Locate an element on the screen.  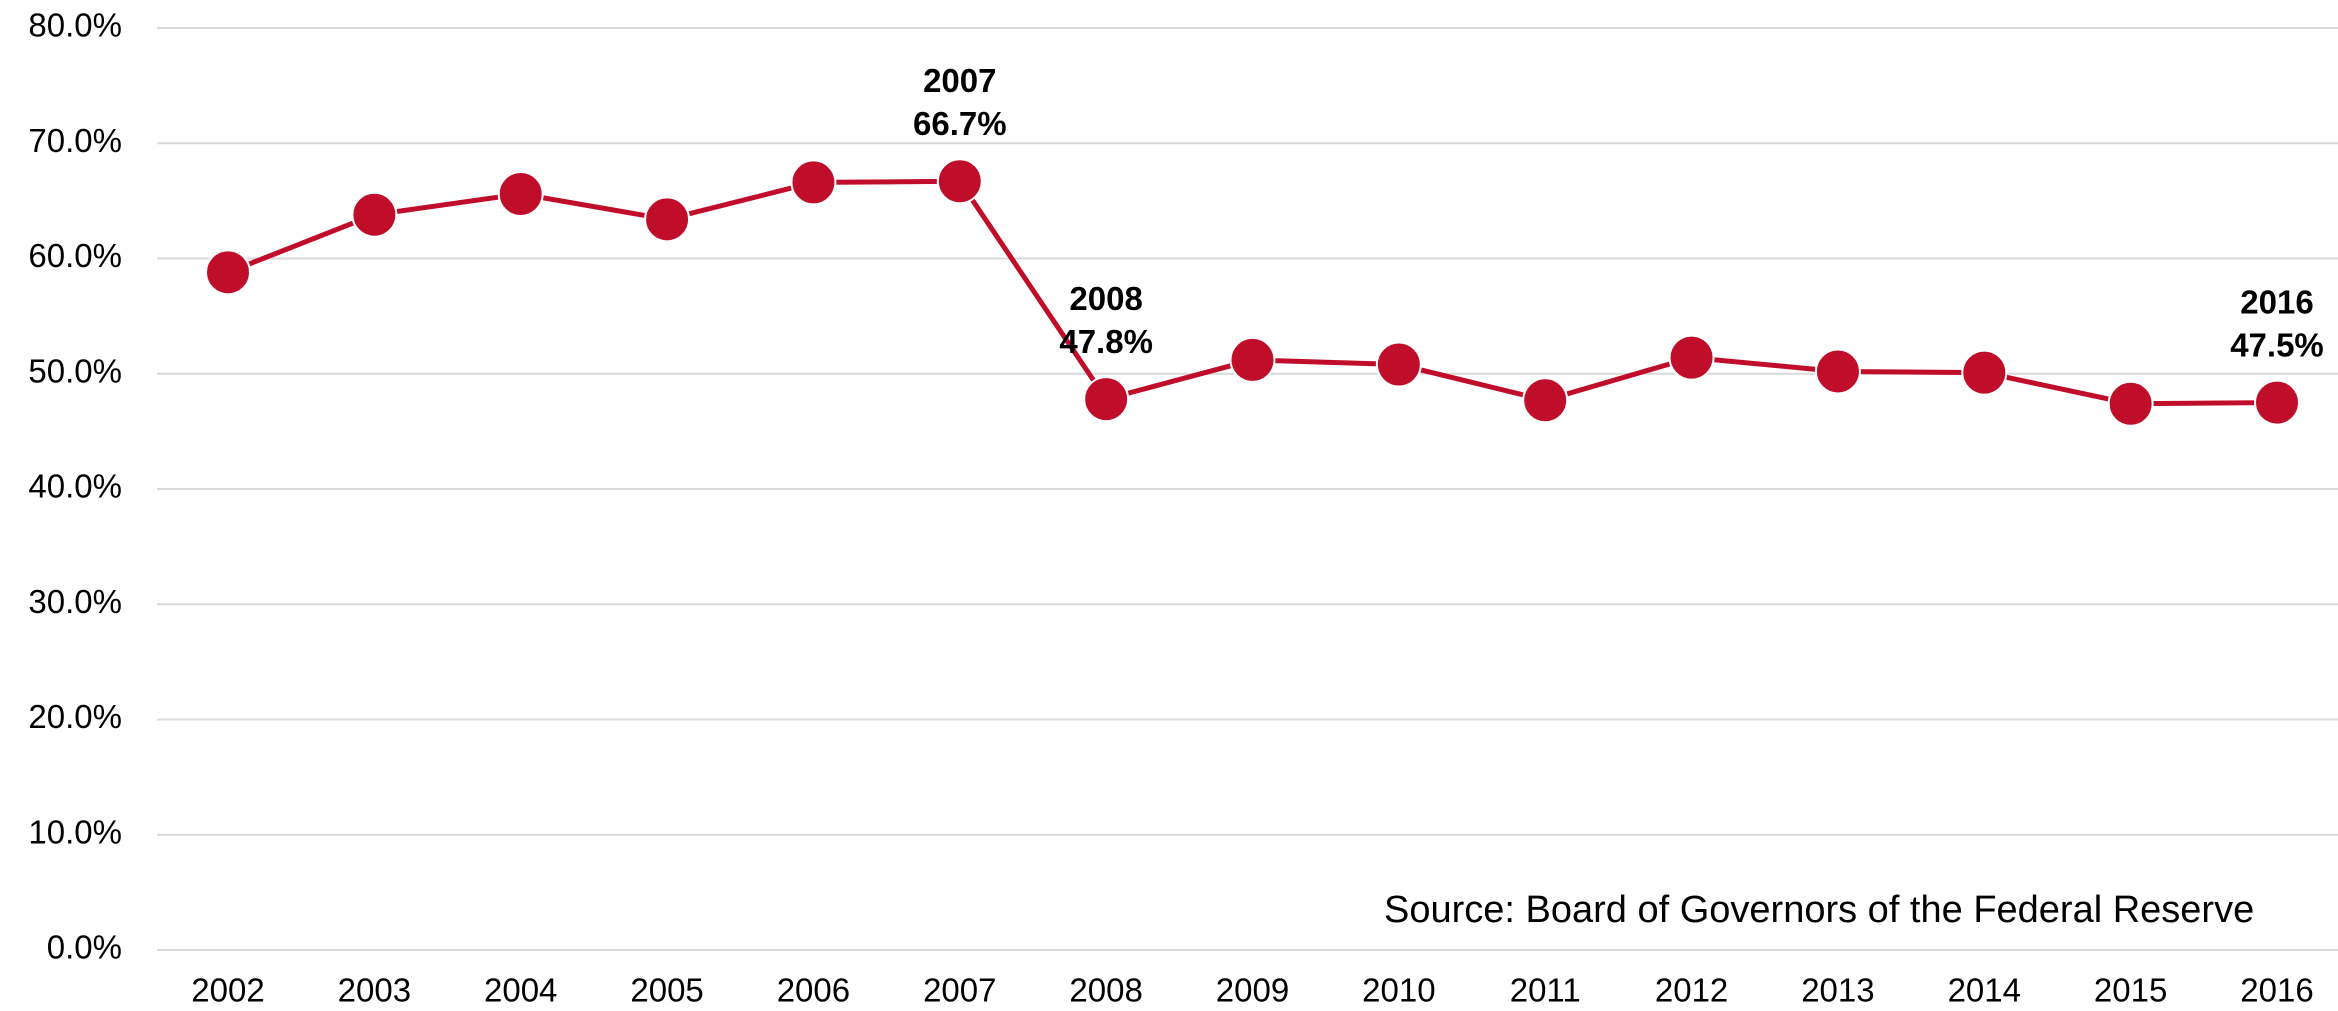
y-tick-label: 30.0% is located at coordinates (75, 601).